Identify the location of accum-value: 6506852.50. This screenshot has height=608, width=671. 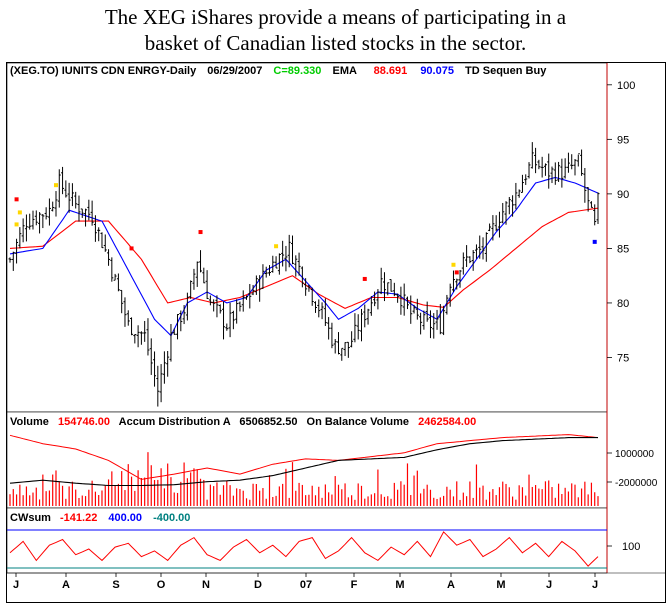
(268, 422).